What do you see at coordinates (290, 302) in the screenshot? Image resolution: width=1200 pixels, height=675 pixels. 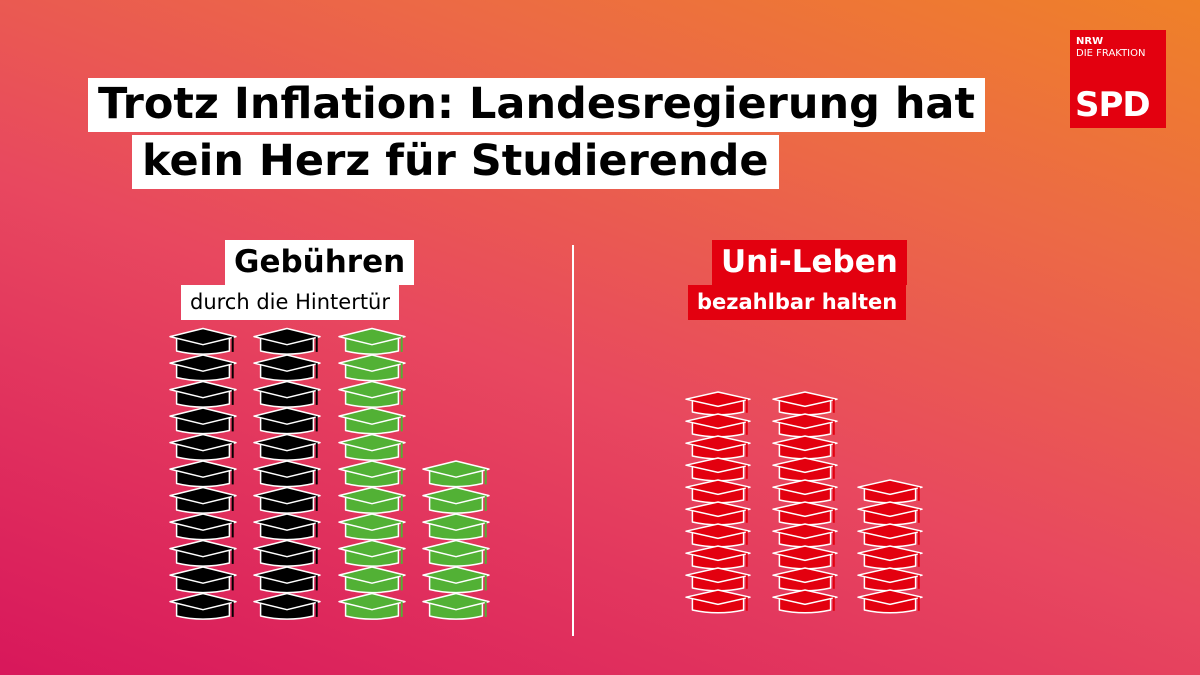 I see `left-subheading: durch die Hintertür` at bounding box center [290, 302].